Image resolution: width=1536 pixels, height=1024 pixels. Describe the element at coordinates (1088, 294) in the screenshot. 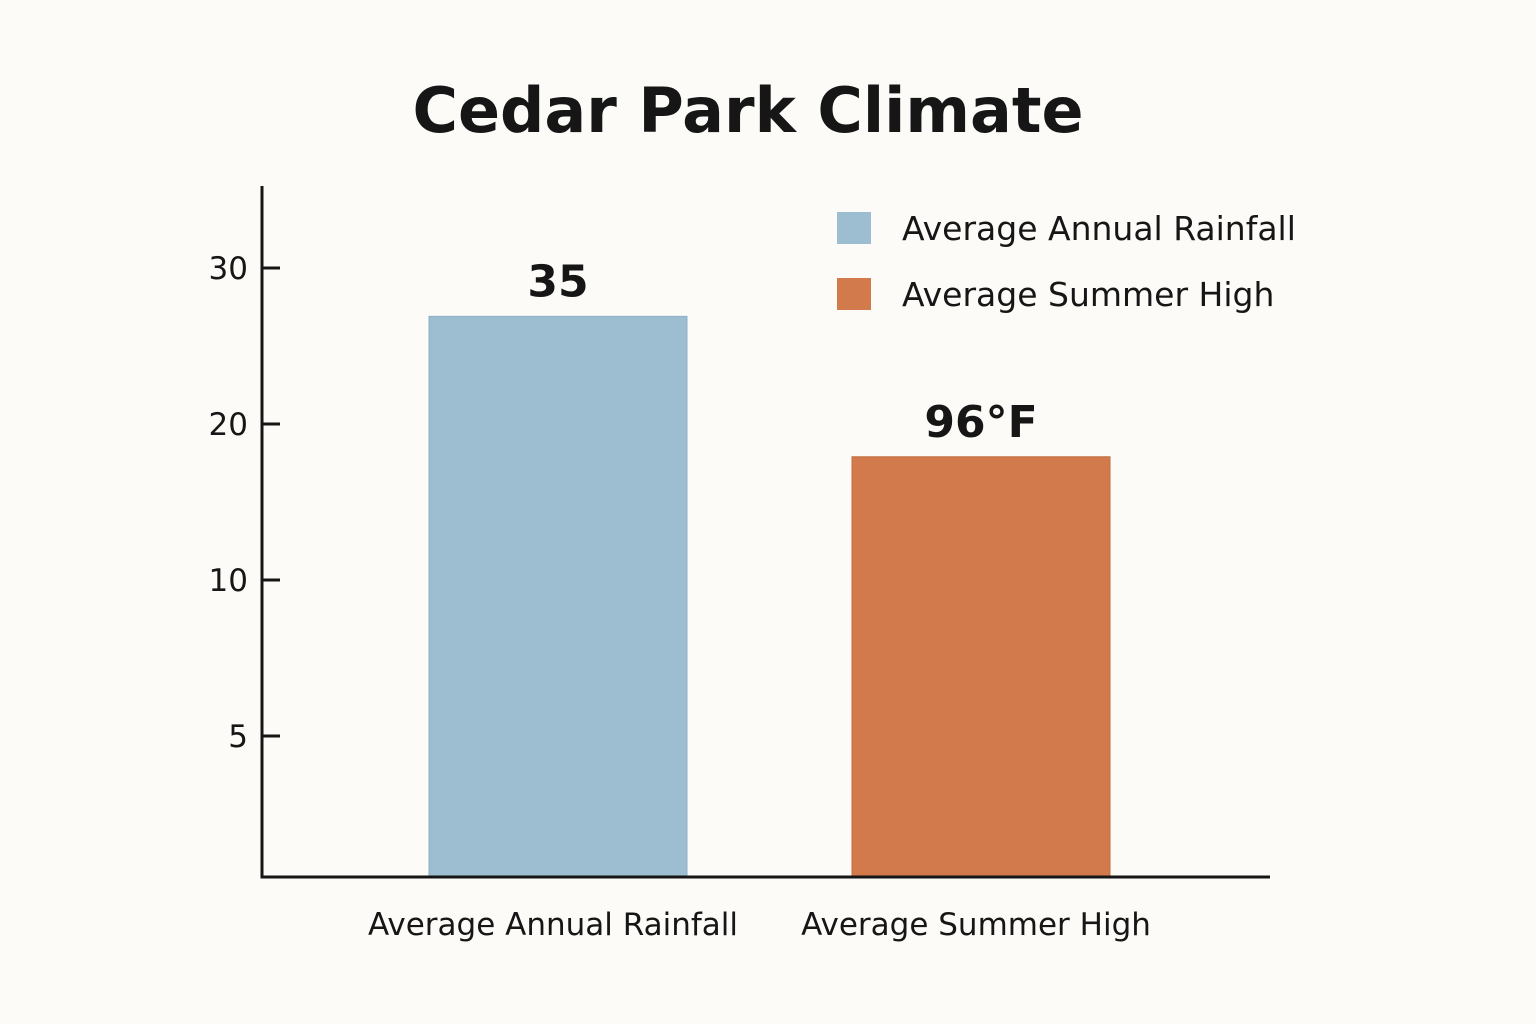

I see `legend-label: Average Summer High` at that location.